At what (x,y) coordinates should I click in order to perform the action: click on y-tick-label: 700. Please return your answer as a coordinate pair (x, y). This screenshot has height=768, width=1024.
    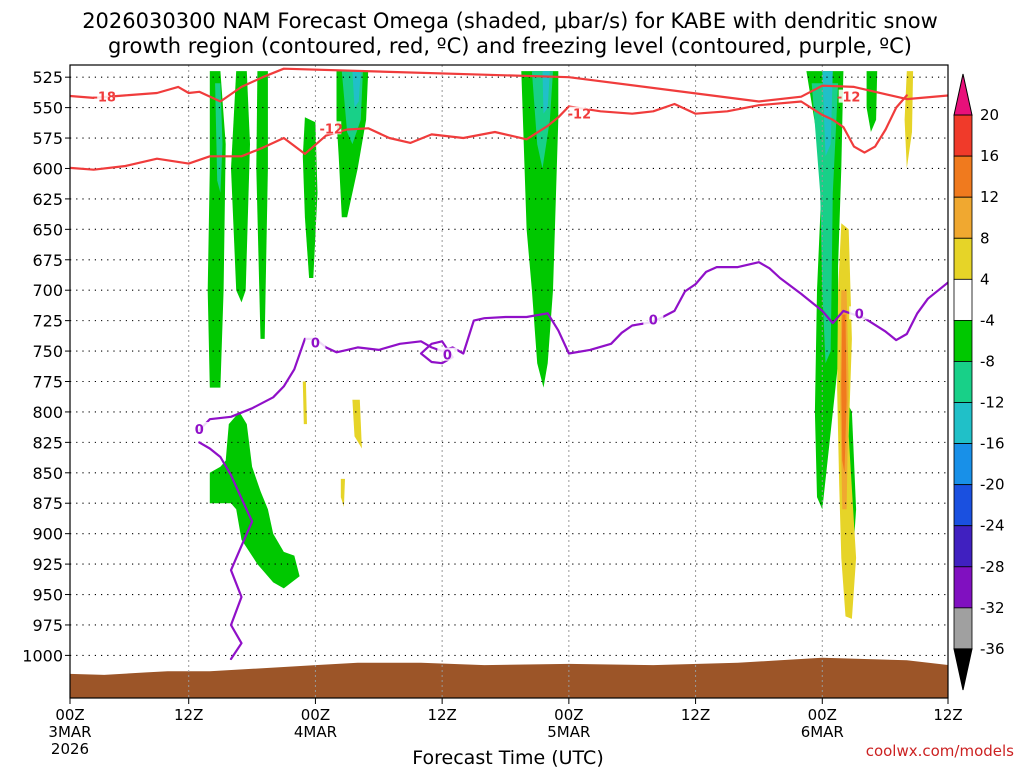
    Looking at the image, I should click on (47, 290).